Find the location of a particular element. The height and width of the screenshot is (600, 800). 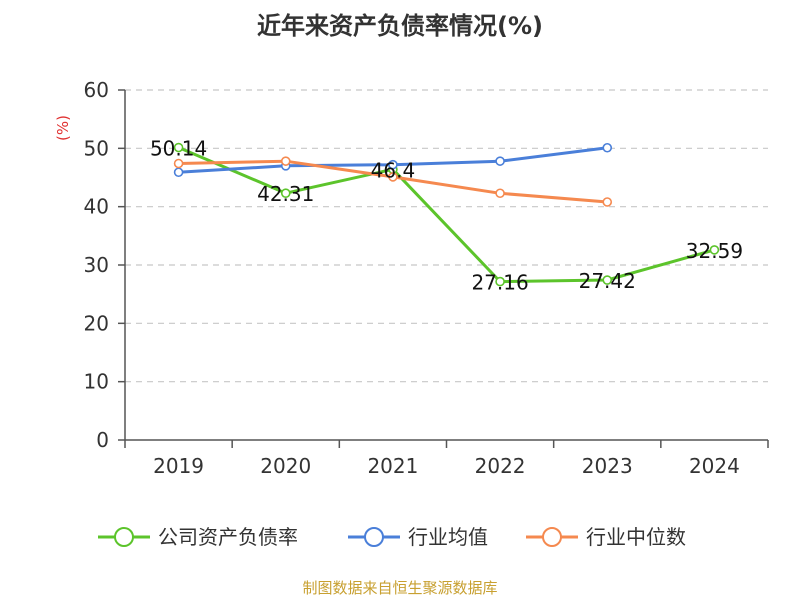

data-label: 27.42 is located at coordinates (607, 281).